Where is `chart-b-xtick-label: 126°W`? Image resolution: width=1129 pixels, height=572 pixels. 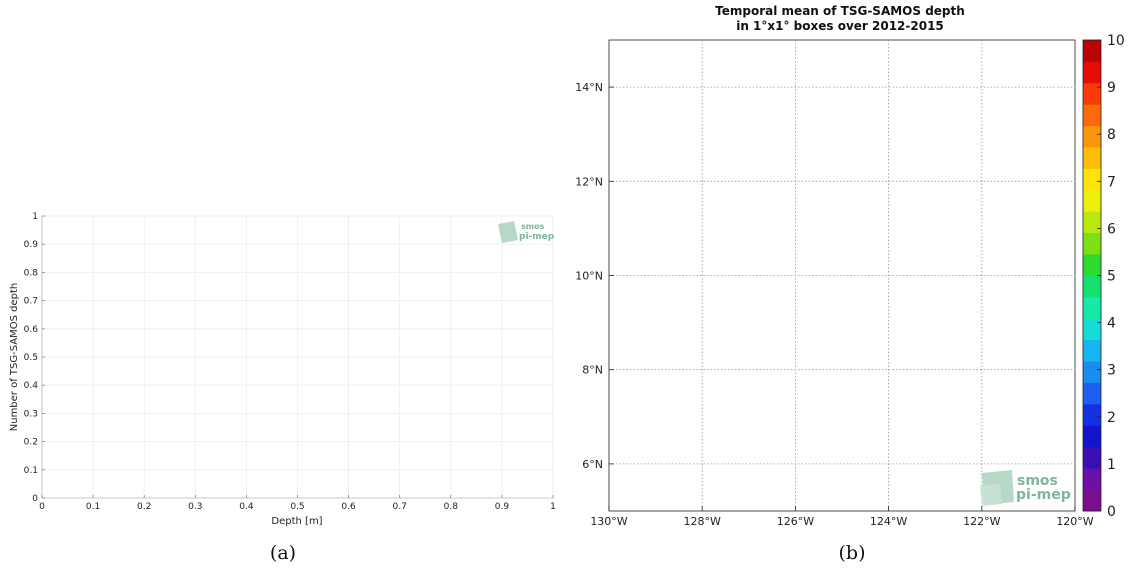 chart-b-xtick-label: 126°W is located at coordinates (795, 521).